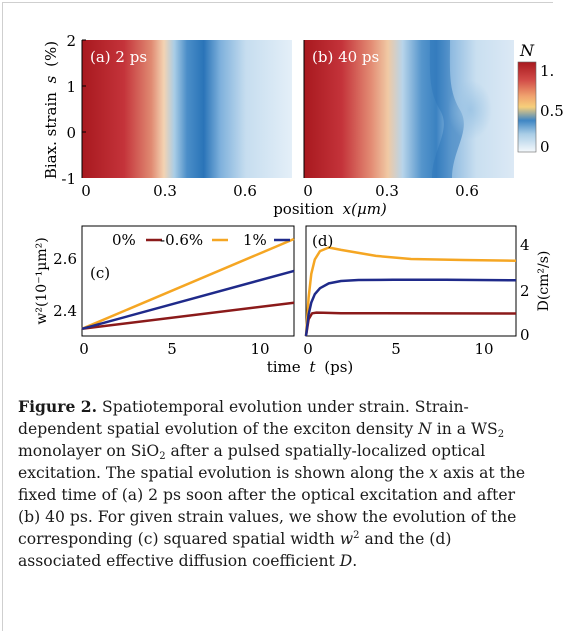  I want to click on panel-label-d: (d), so click(322, 241).